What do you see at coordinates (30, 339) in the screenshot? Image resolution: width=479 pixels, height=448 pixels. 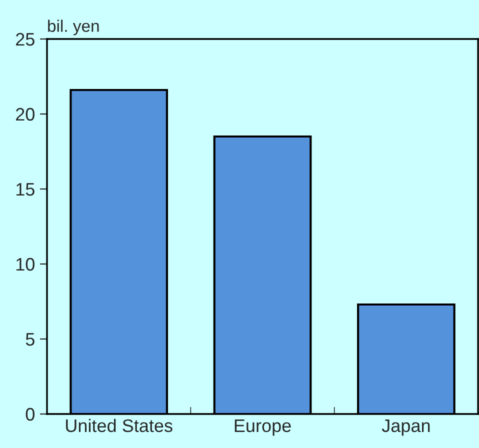 I see `y-tick-label: 5` at bounding box center [30, 339].